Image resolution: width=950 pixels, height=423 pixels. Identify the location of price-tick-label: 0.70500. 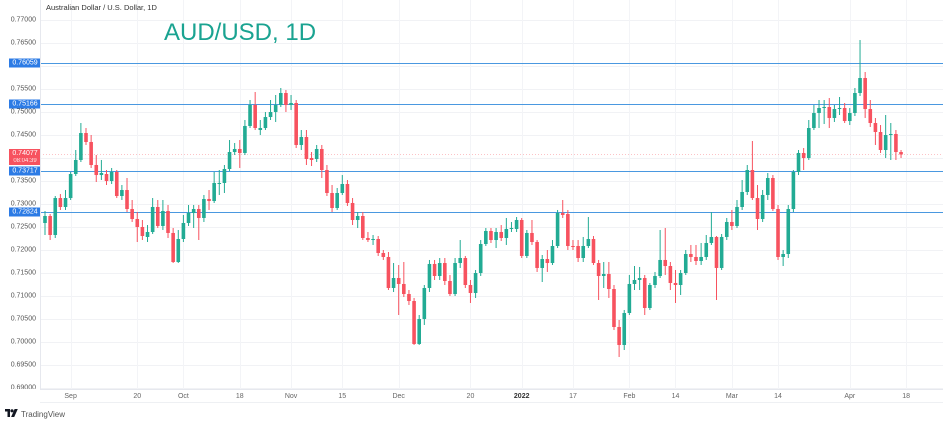
(23, 319).